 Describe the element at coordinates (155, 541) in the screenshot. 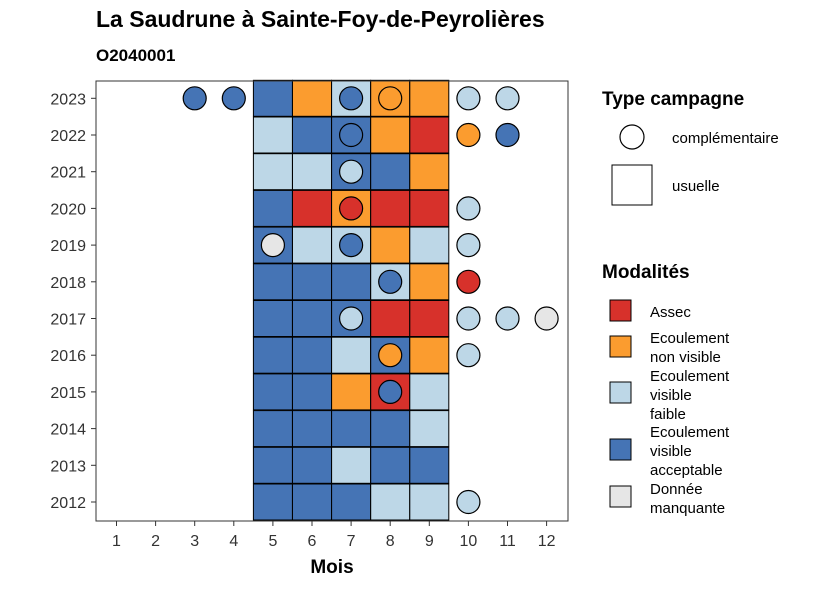

I see `x-tick-label: 2` at that location.